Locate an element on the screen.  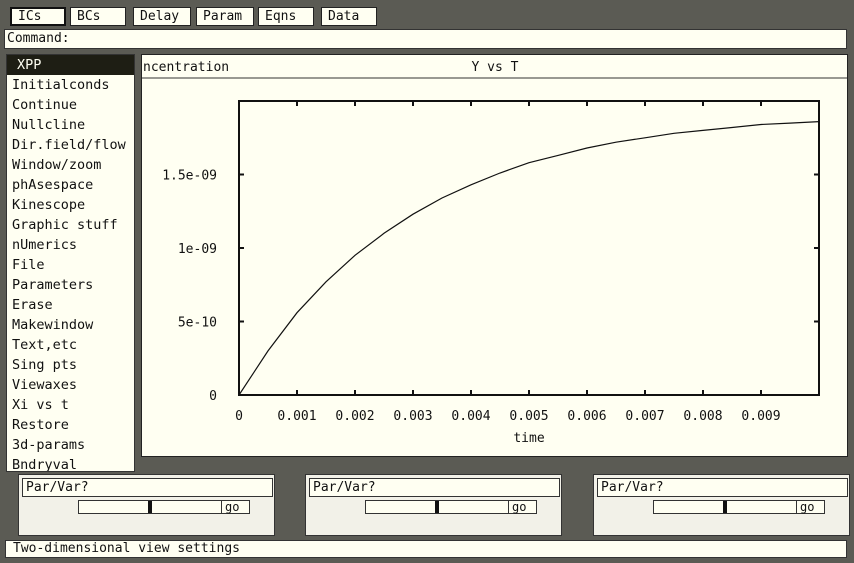
menu-item-3d-params: 3d-params is located at coordinates (49, 445).